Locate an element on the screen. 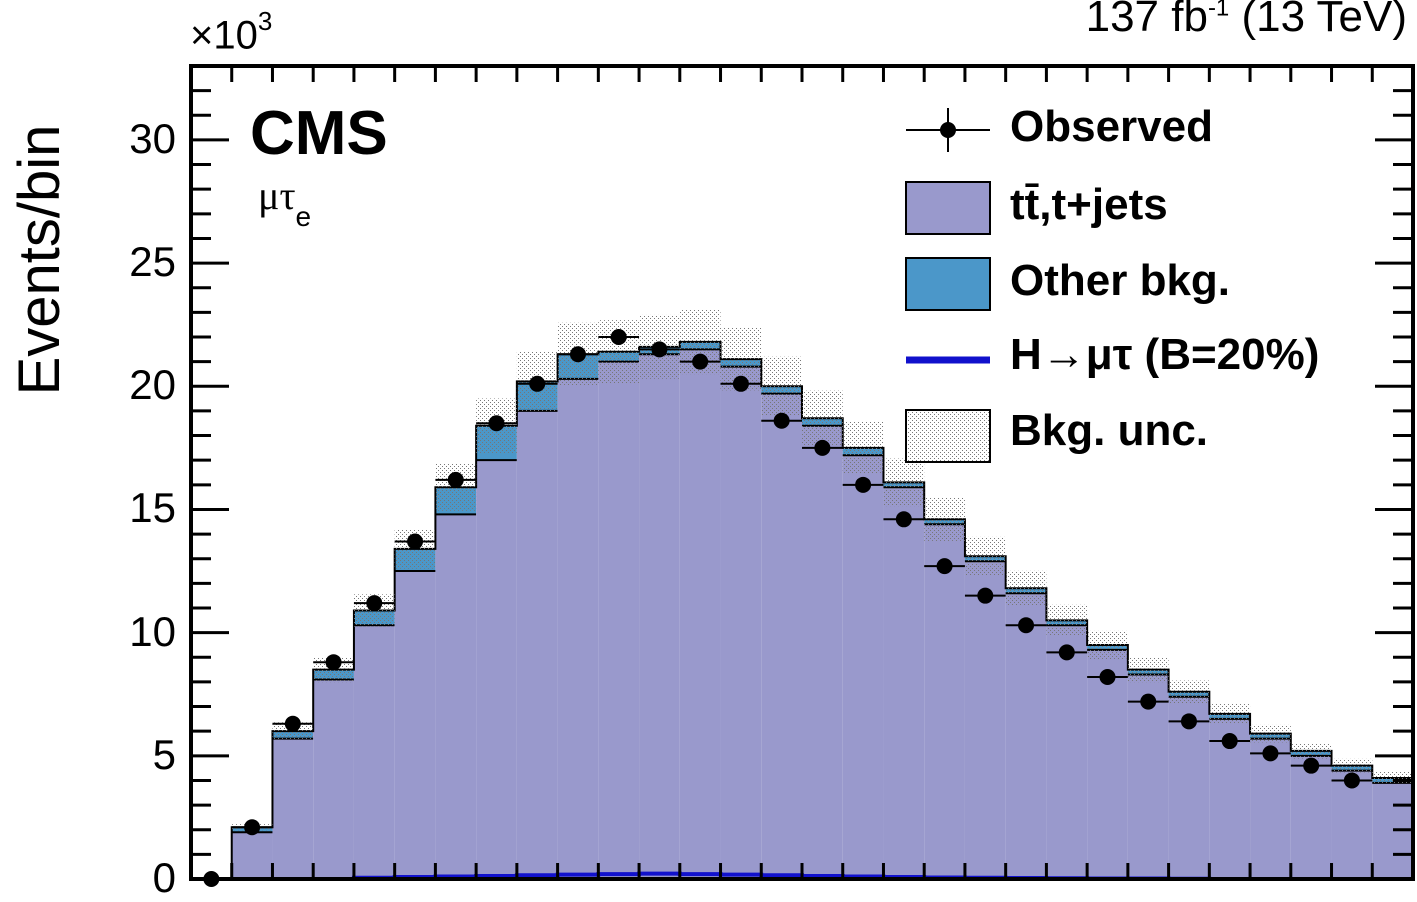  y-tick-label: 15 is located at coordinates (152, 508).